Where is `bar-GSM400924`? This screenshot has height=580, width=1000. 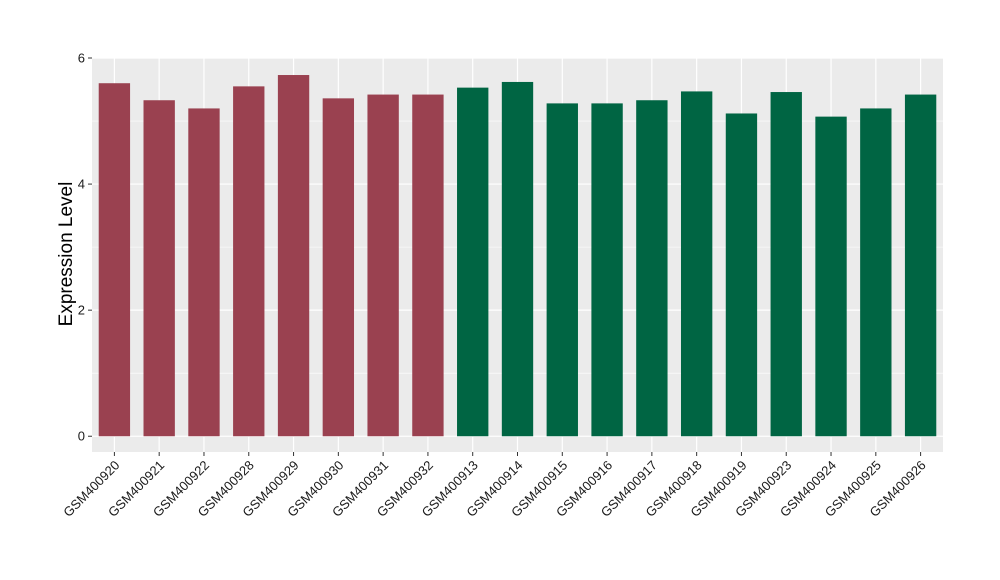 bar-GSM400924 is located at coordinates (831, 276).